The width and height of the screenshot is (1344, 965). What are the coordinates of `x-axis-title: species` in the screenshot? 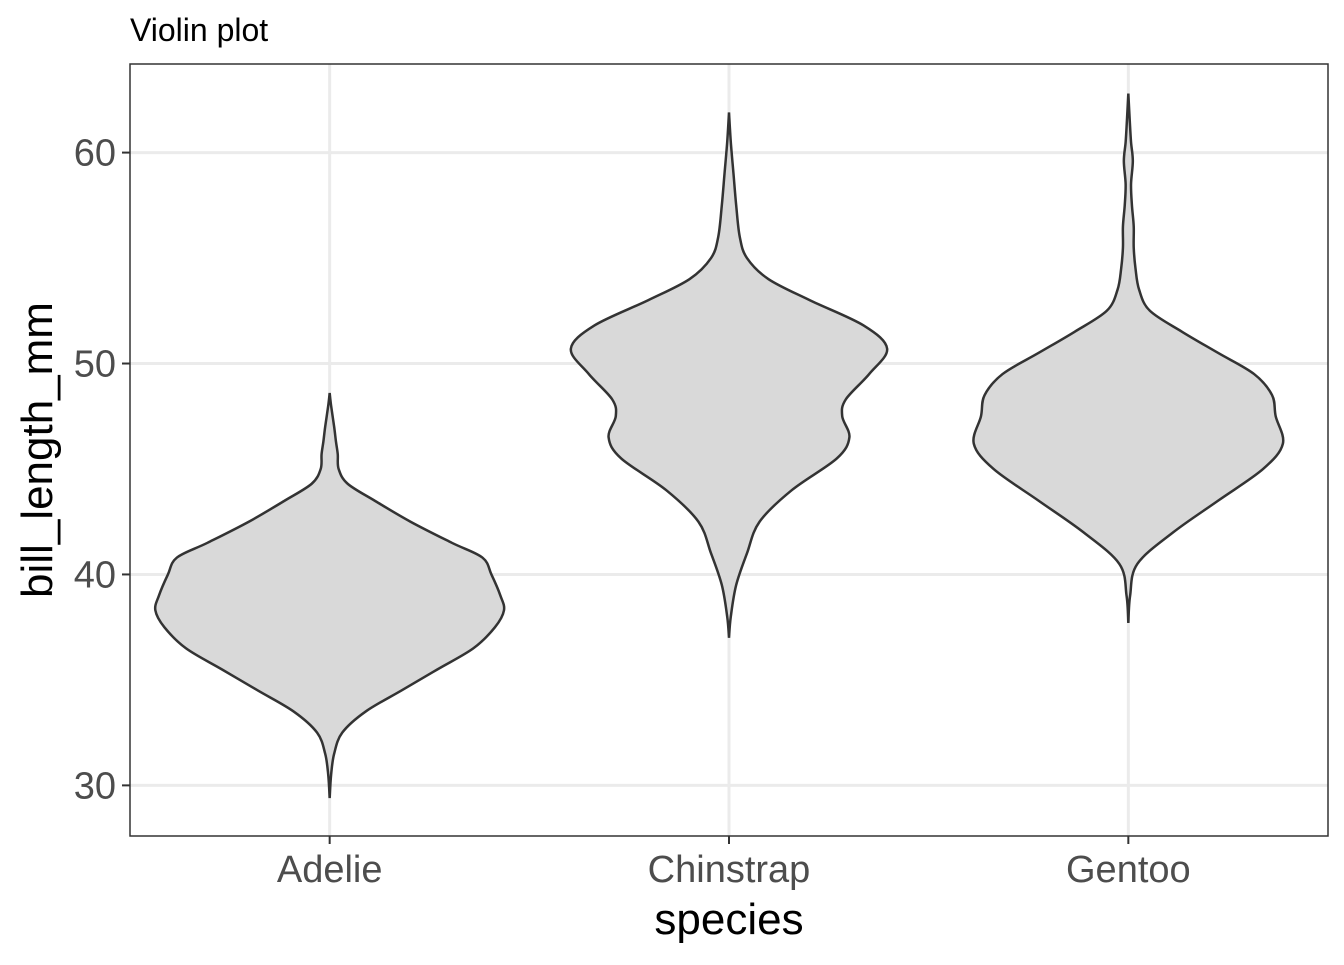 It's located at (728, 919).